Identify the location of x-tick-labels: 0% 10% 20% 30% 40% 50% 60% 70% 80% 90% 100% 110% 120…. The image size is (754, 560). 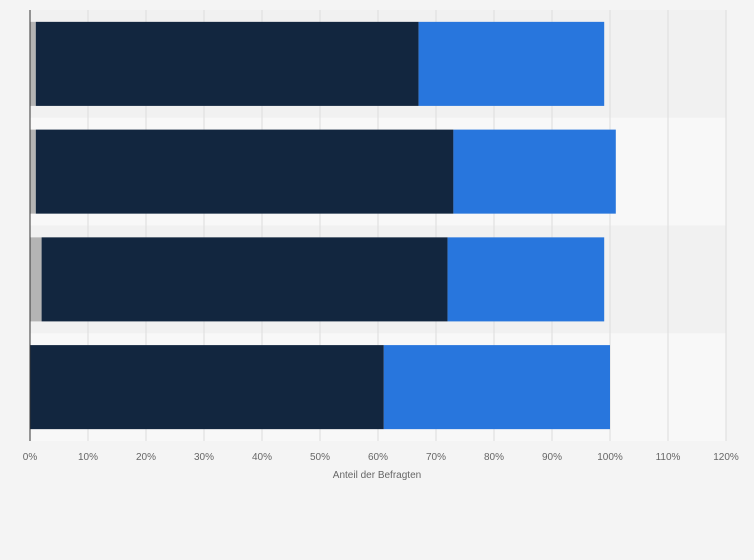
(381, 457).